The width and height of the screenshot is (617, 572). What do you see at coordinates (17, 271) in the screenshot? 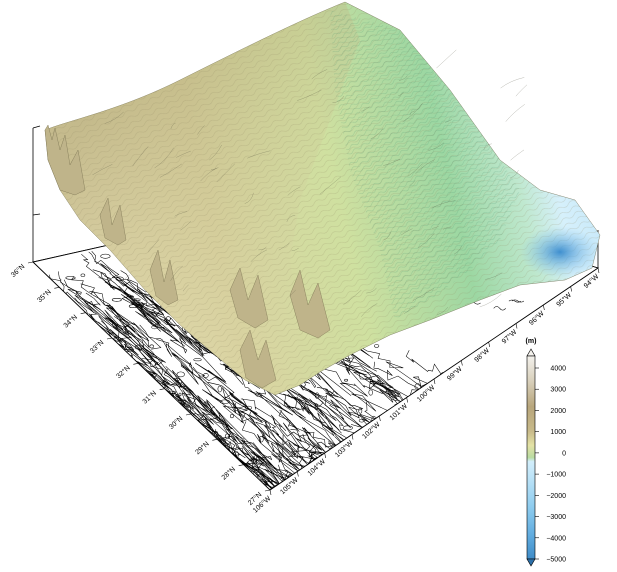
I see `lat-tick-label: 36°N` at bounding box center [17, 271].